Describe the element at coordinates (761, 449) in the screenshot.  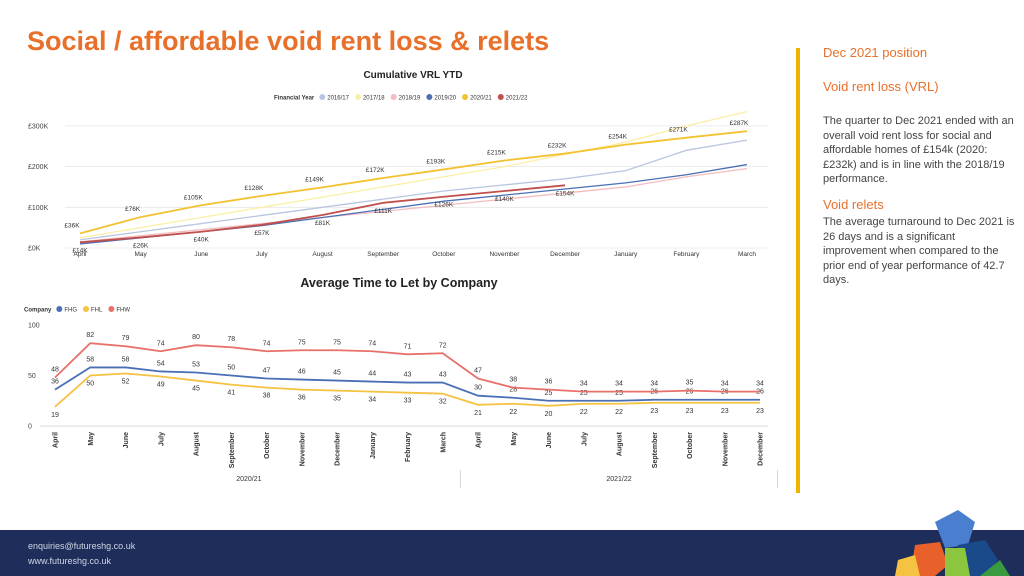
I see `x-tick-label: December` at that location.